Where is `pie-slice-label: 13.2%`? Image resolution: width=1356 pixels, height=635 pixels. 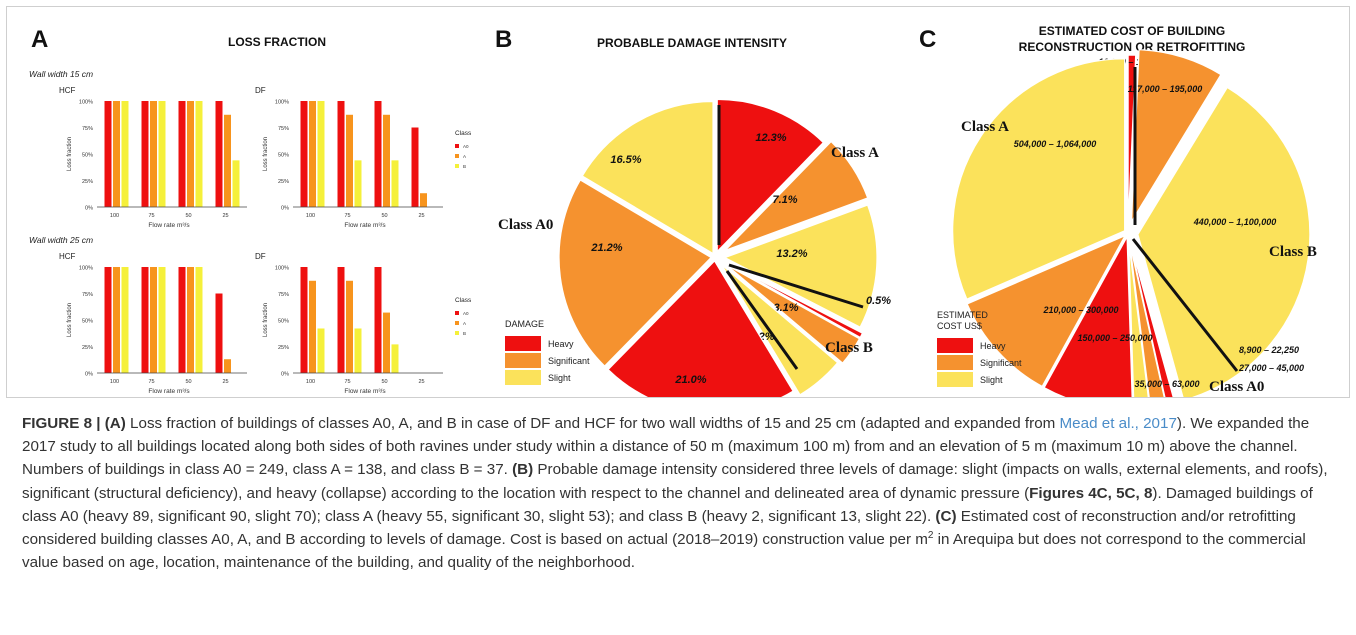 pie-slice-label: 13.2% is located at coordinates (791, 254).